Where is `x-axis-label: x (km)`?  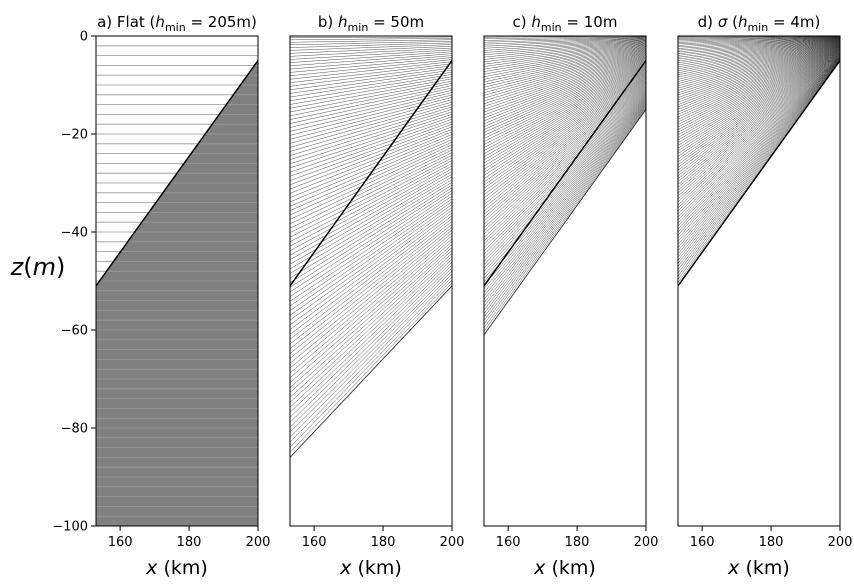
x-axis-label: x (km) is located at coordinates (370, 568).